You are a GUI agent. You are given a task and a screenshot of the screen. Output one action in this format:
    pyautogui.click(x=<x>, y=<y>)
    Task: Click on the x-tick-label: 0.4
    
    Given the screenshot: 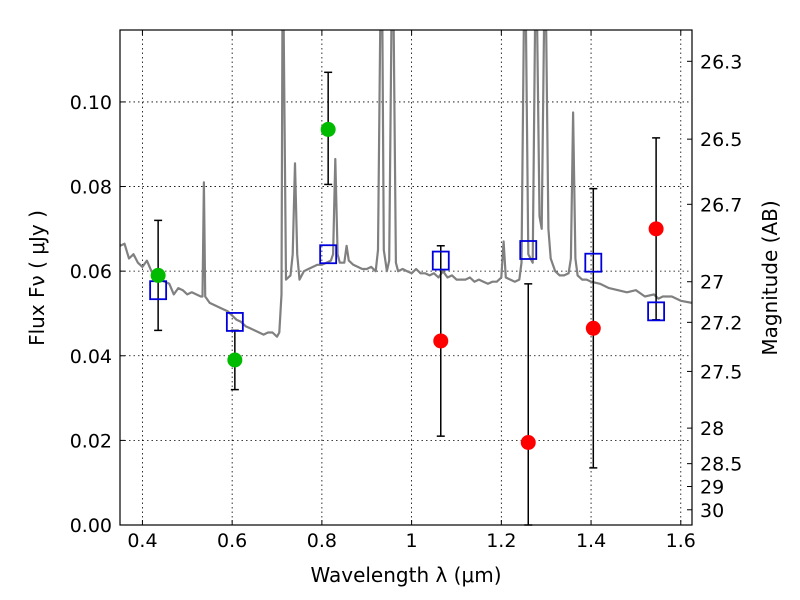 What is the action you would take?
    pyautogui.click(x=142, y=541)
    